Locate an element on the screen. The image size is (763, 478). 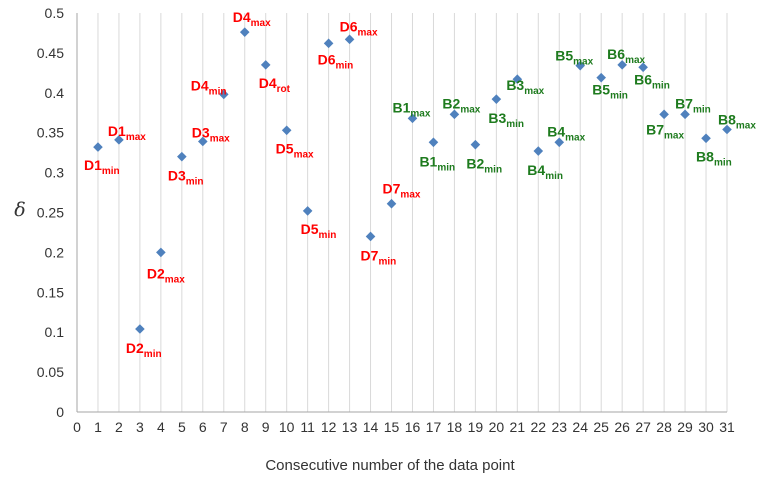
x-tick-label: 29 is located at coordinates (685, 427).